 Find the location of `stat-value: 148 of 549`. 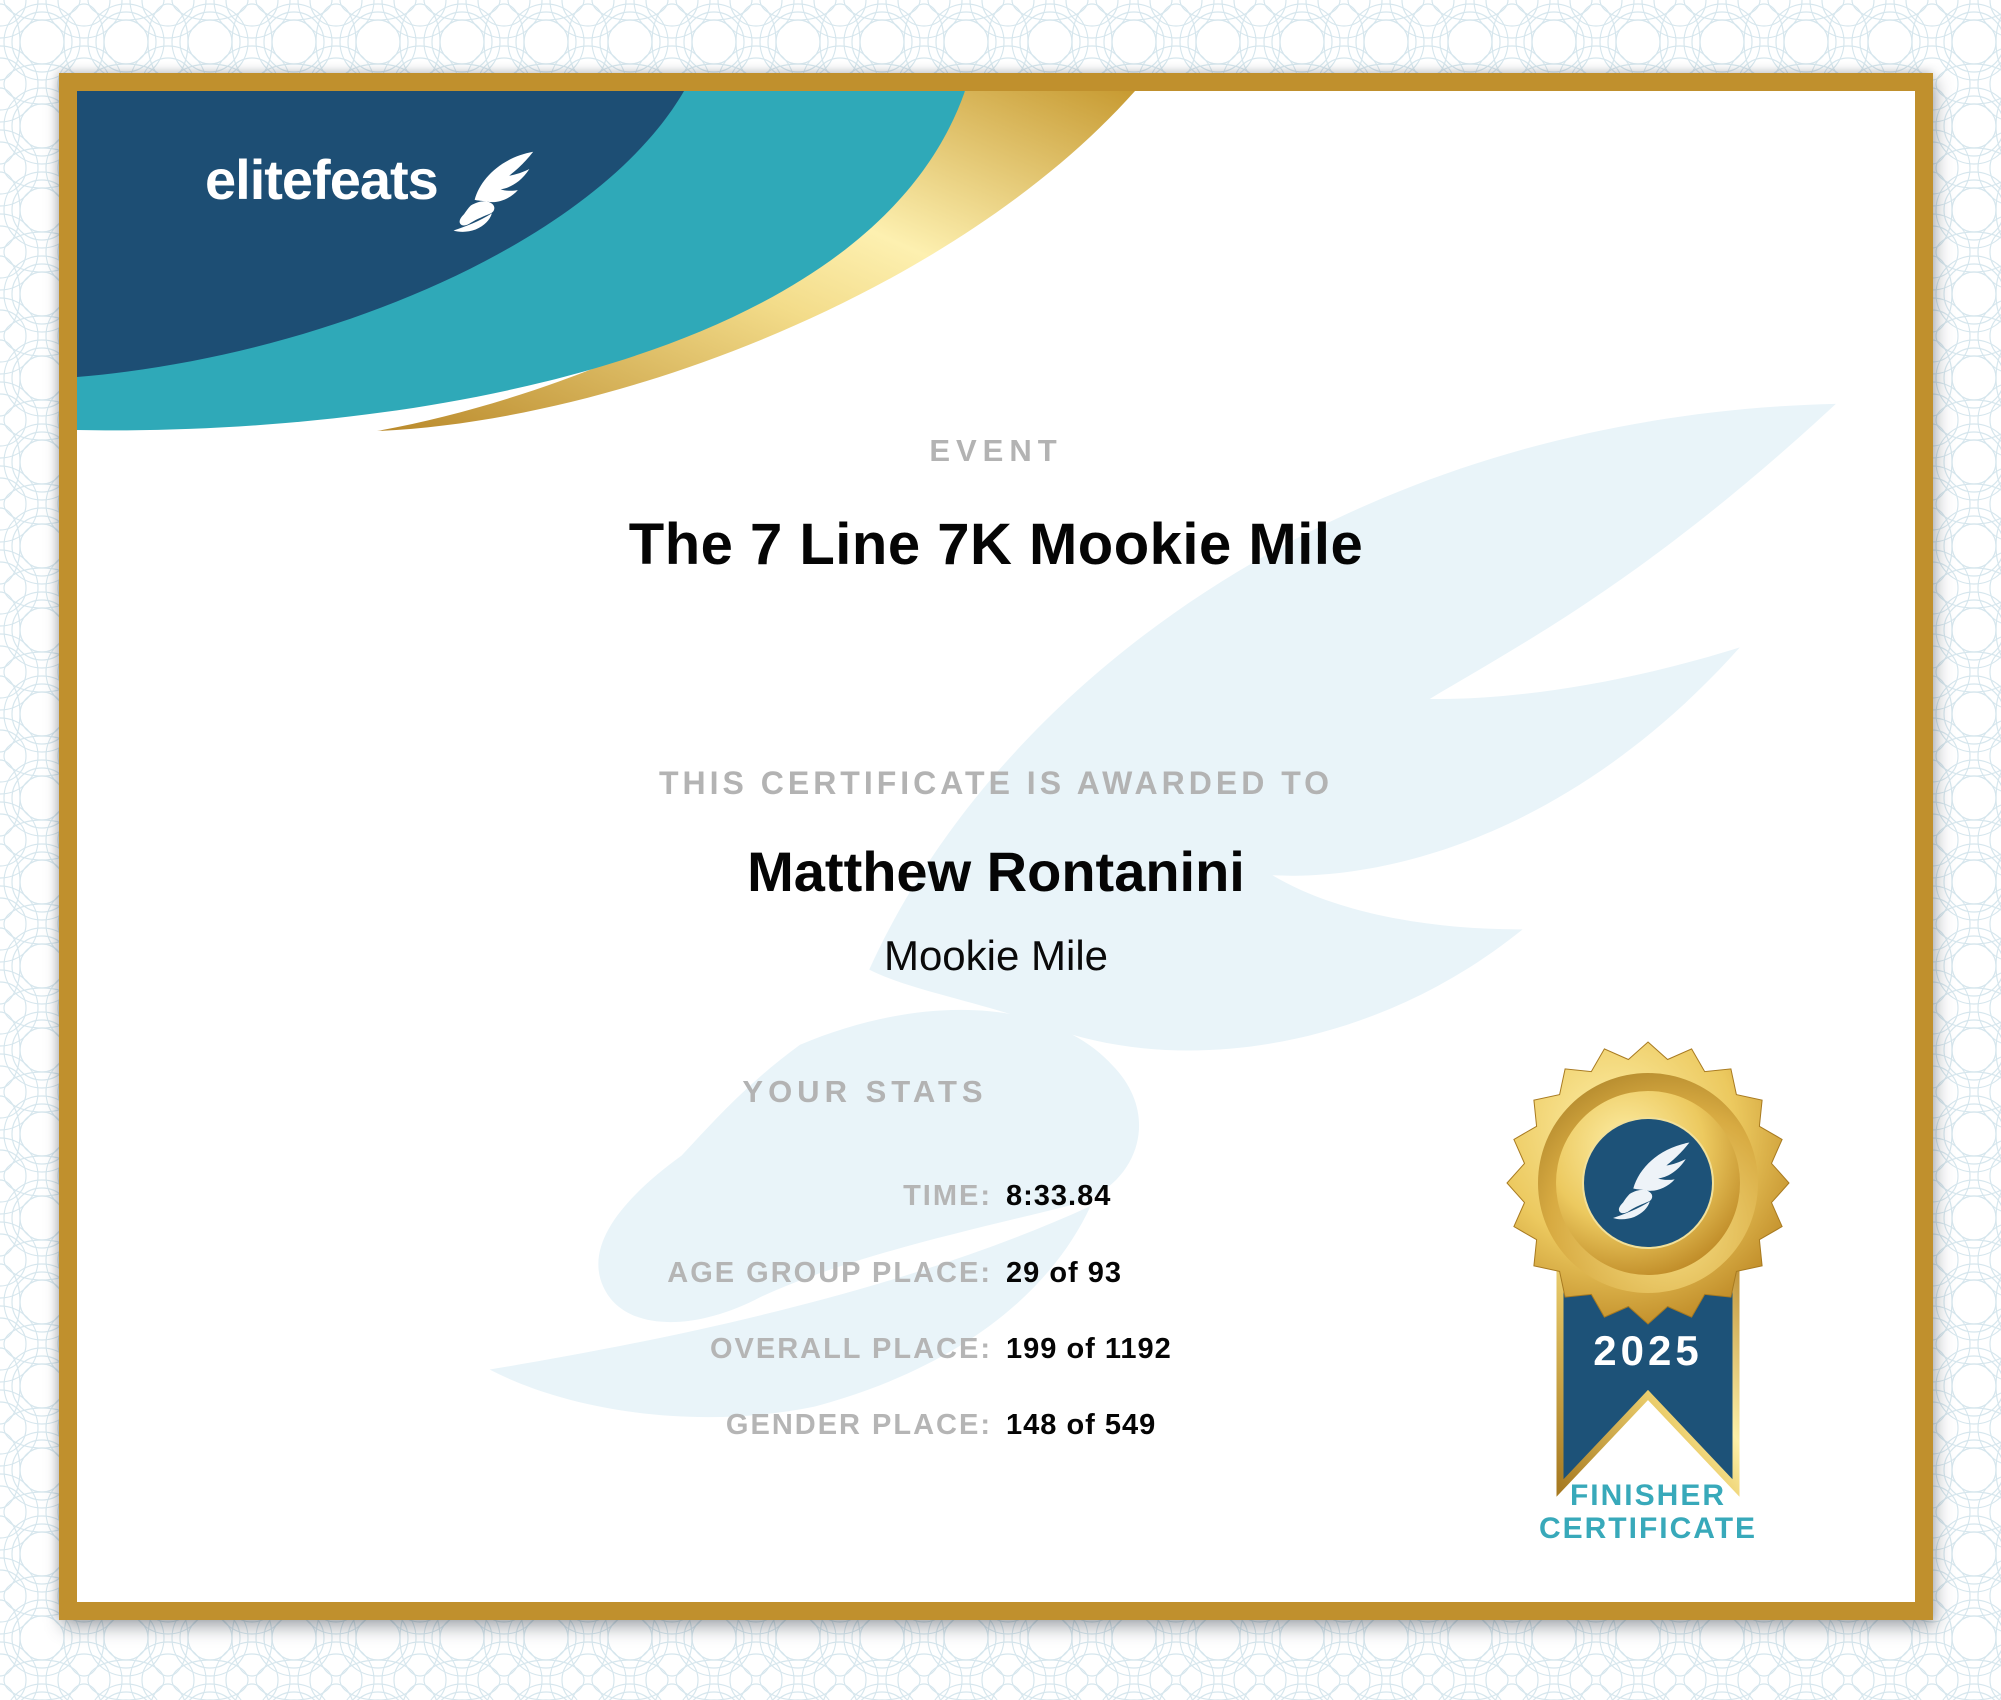

stat-value: 148 of 549 is located at coordinates (1081, 1425).